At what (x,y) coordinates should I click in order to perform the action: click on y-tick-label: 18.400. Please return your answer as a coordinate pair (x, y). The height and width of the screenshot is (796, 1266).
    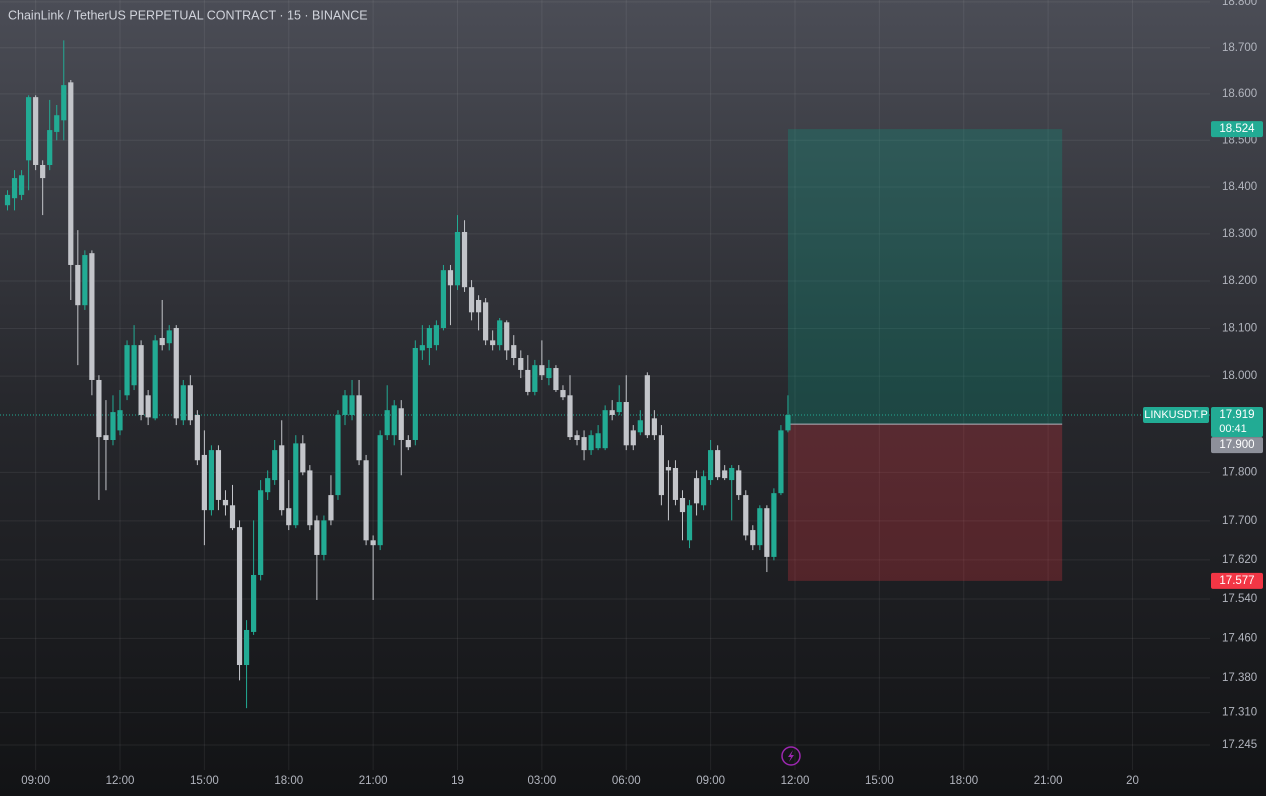
    Looking at the image, I should click on (1239, 187).